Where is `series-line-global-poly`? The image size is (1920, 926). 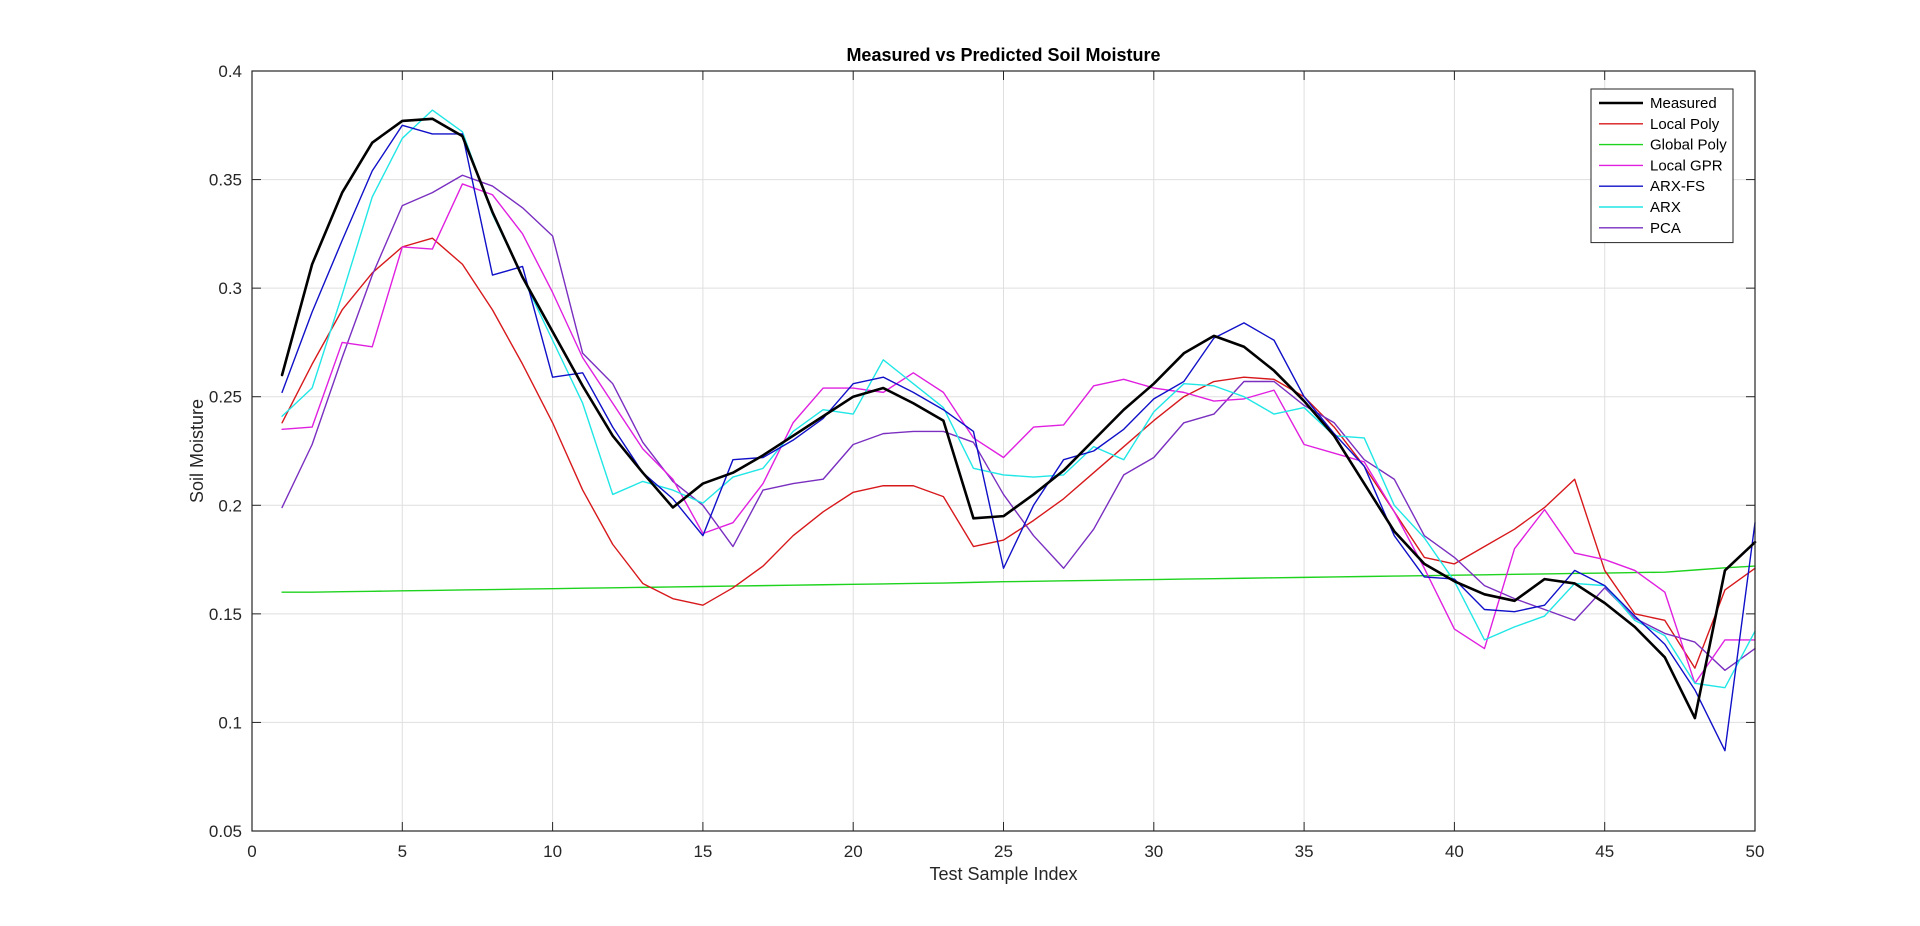
series-line-global-poly is located at coordinates (1018, 579).